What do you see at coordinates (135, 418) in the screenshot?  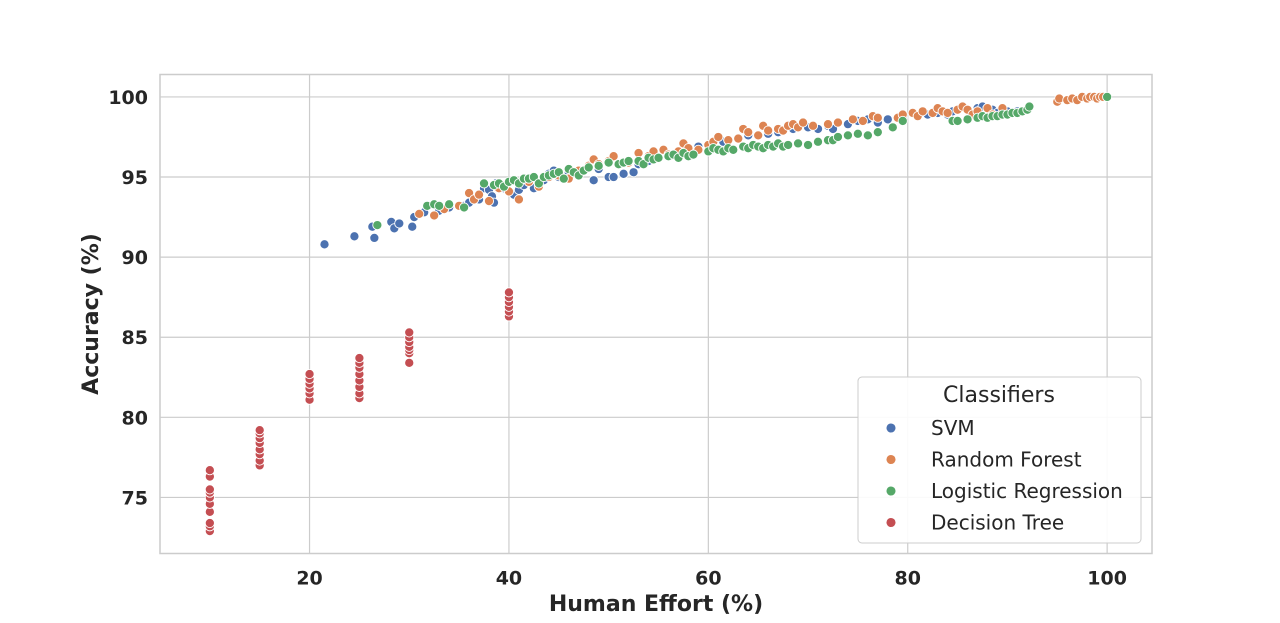 I see `y-tick-label: 80` at bounding box center [135, 418].